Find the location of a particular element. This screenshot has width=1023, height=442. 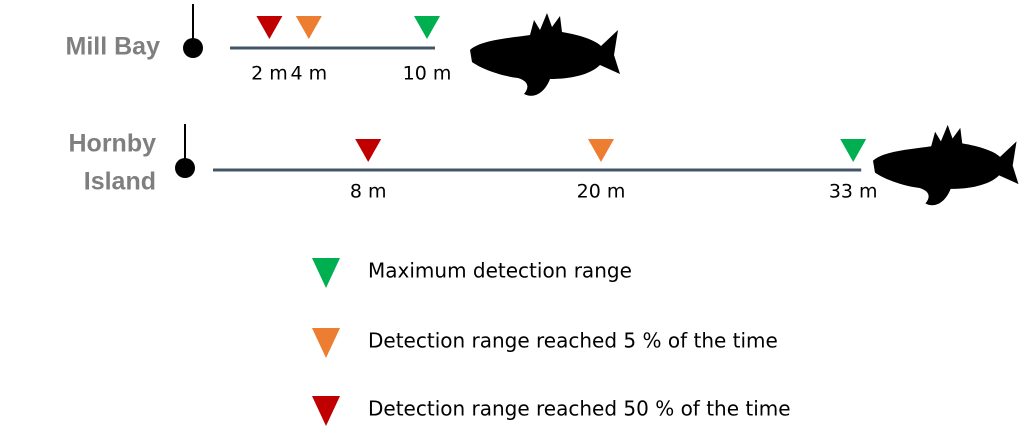

legend-label: Maximum detection range is located at coordinates (500, 271).